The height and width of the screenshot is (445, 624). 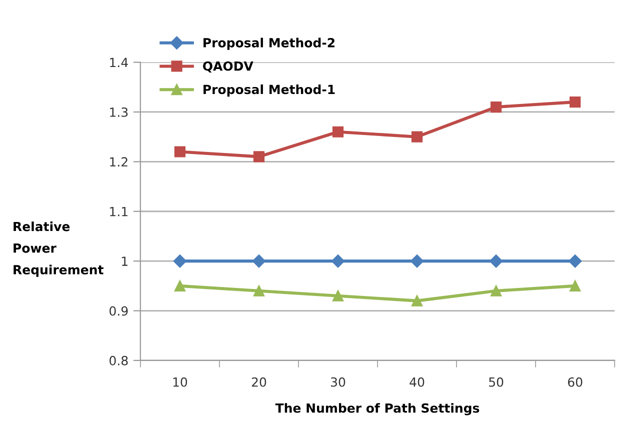 I want to click on legend-label: QAODV, so click(x=228, y=66).